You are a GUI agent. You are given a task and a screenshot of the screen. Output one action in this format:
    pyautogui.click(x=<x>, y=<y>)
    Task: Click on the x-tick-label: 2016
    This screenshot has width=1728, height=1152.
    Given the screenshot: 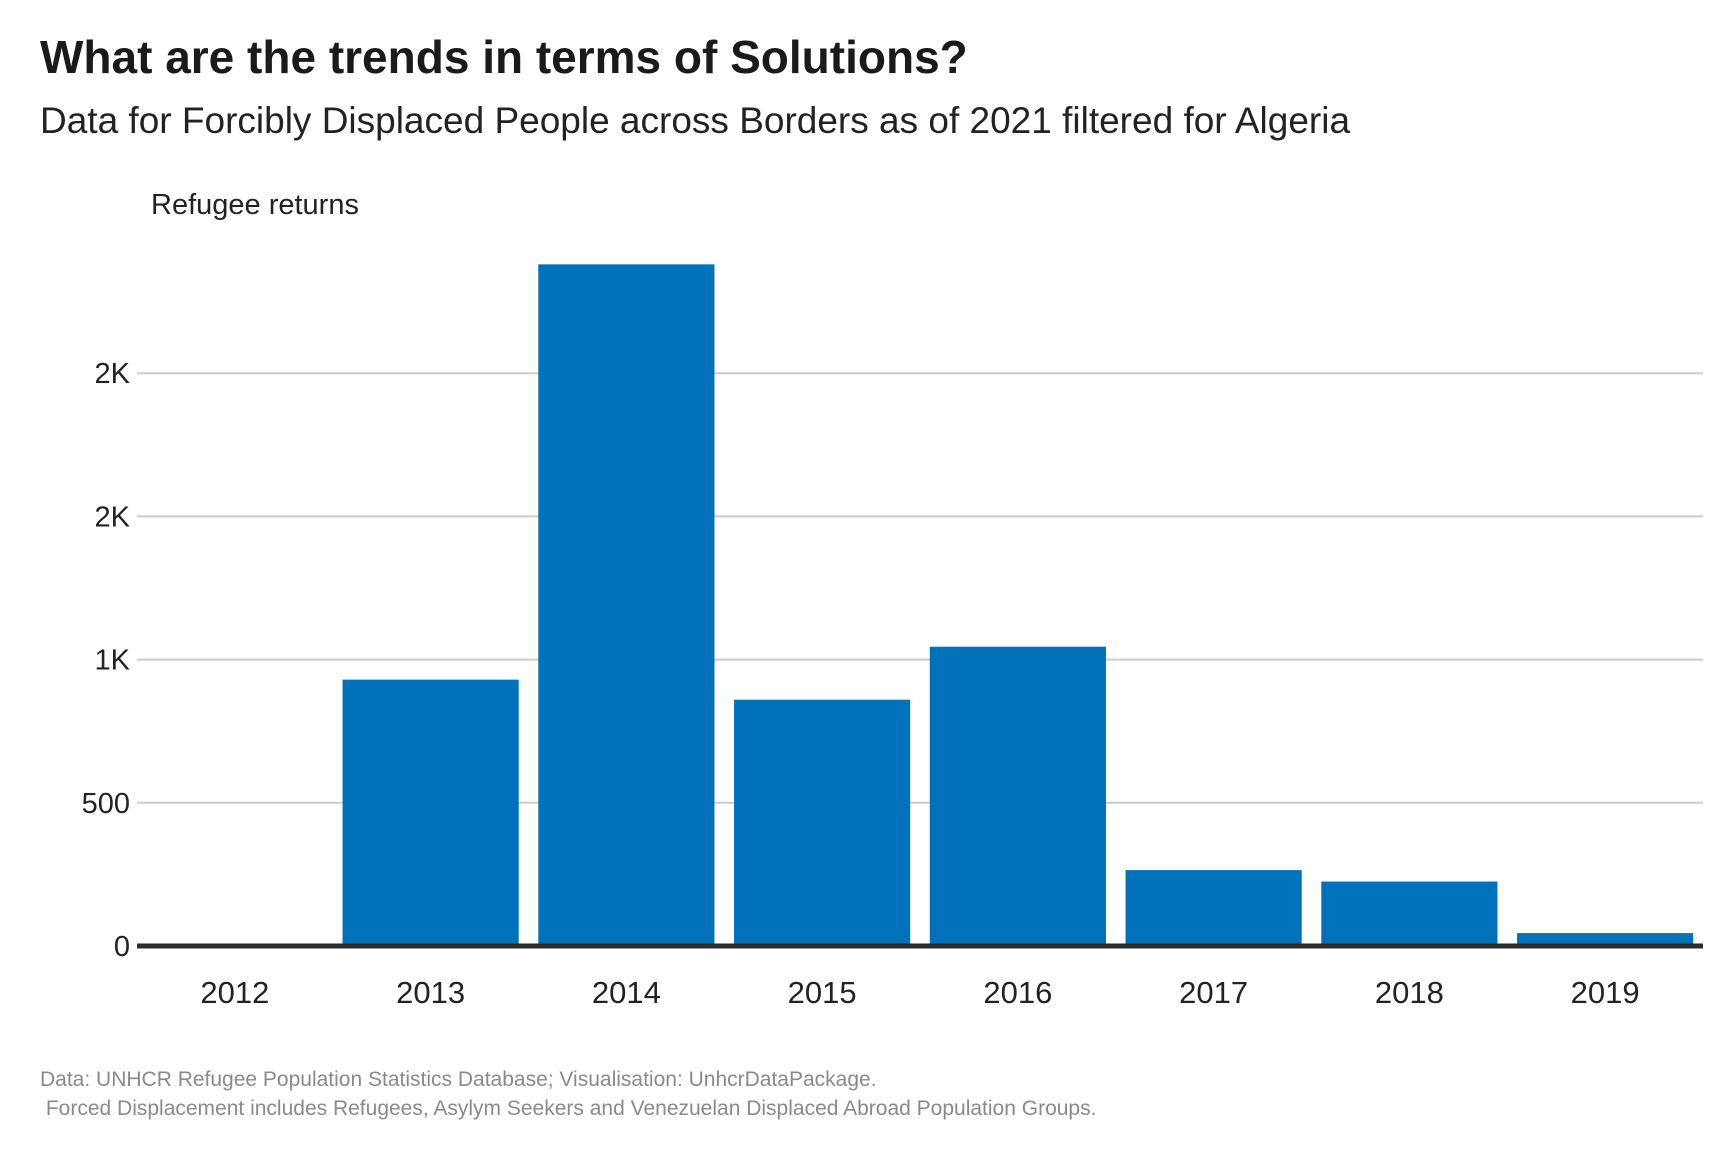 What is the action you would take?
    pyautogui.click(x=1017, y=992)
    